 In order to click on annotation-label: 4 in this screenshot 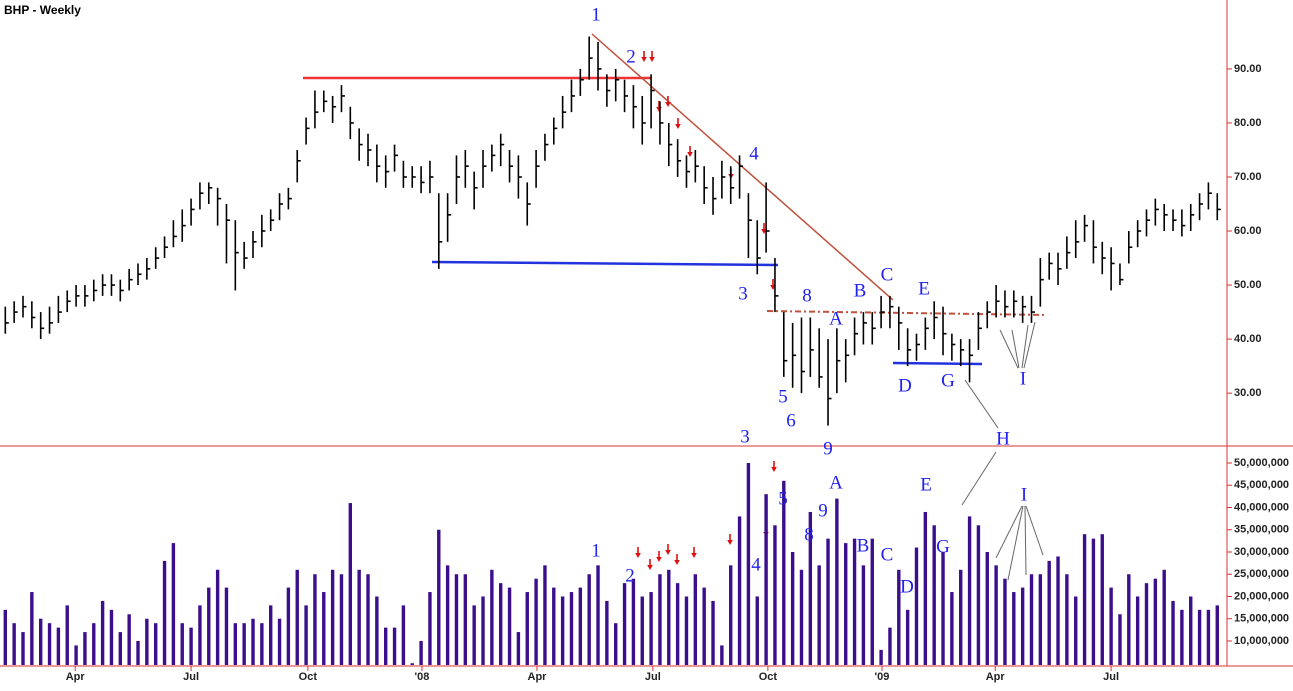, I will do `click(756, 564)`.